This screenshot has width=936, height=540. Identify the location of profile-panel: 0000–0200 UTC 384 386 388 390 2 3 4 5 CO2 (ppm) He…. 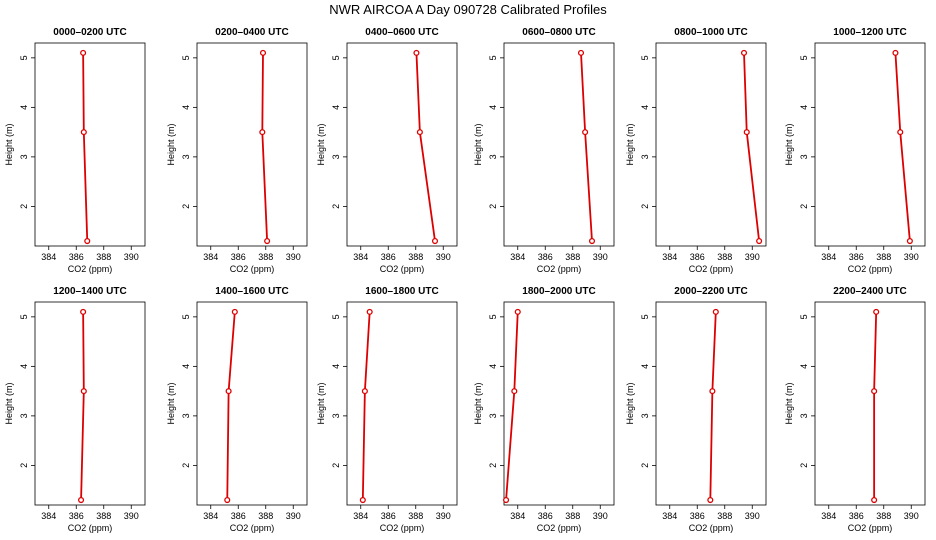
(75, 150).